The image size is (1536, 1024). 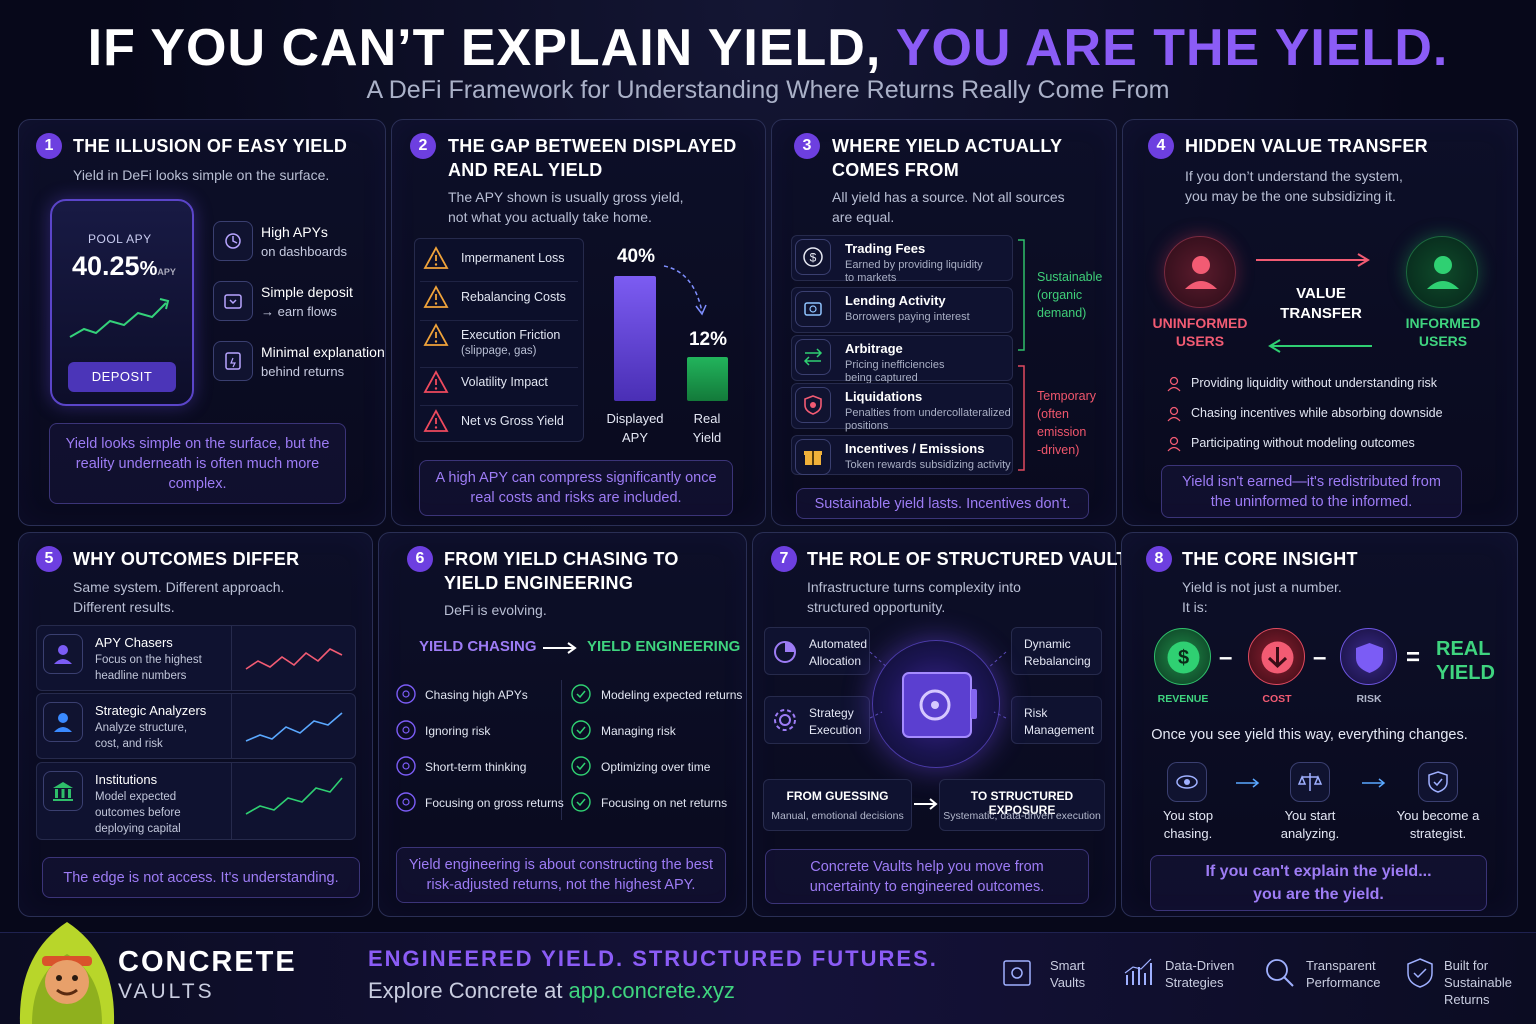 What do you see at coordinates (1068, 982) in the screenshot?
I see `feature-line: Vaults` at bounding box center [1068, 982].